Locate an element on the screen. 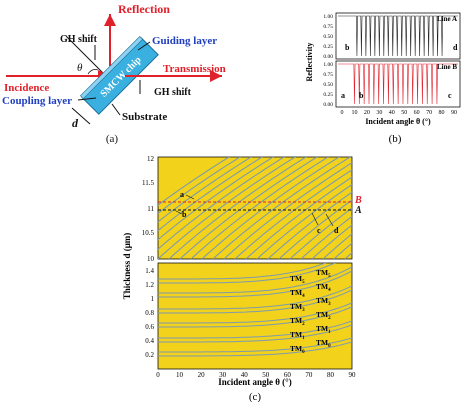 This screenshot has height=402, width=474. tm-mode-sub: 1 is located at coordinates (329, 332).